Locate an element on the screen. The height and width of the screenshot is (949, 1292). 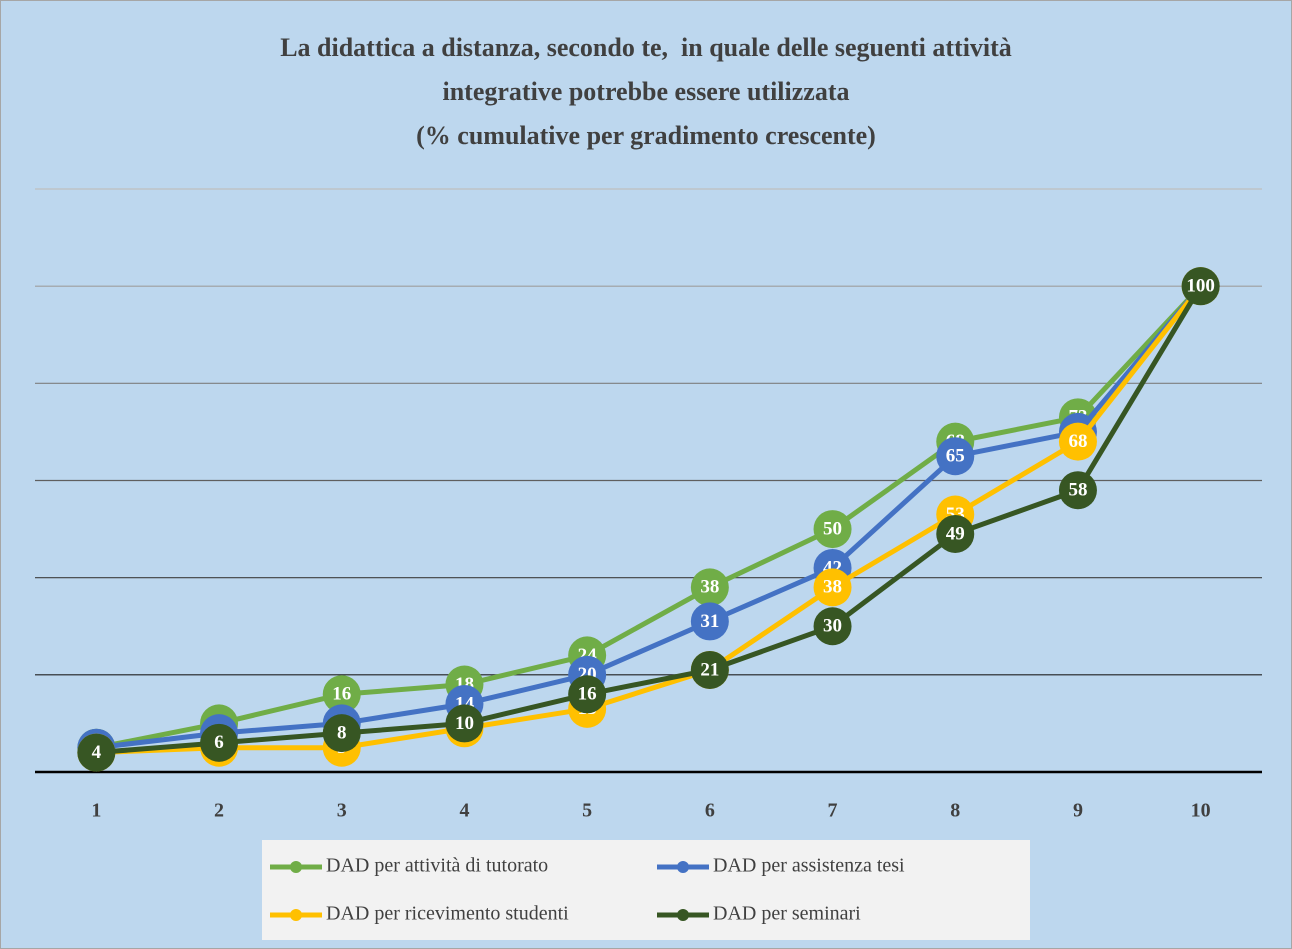
x-tick-label: 1 is located at coordinates (96, 811).